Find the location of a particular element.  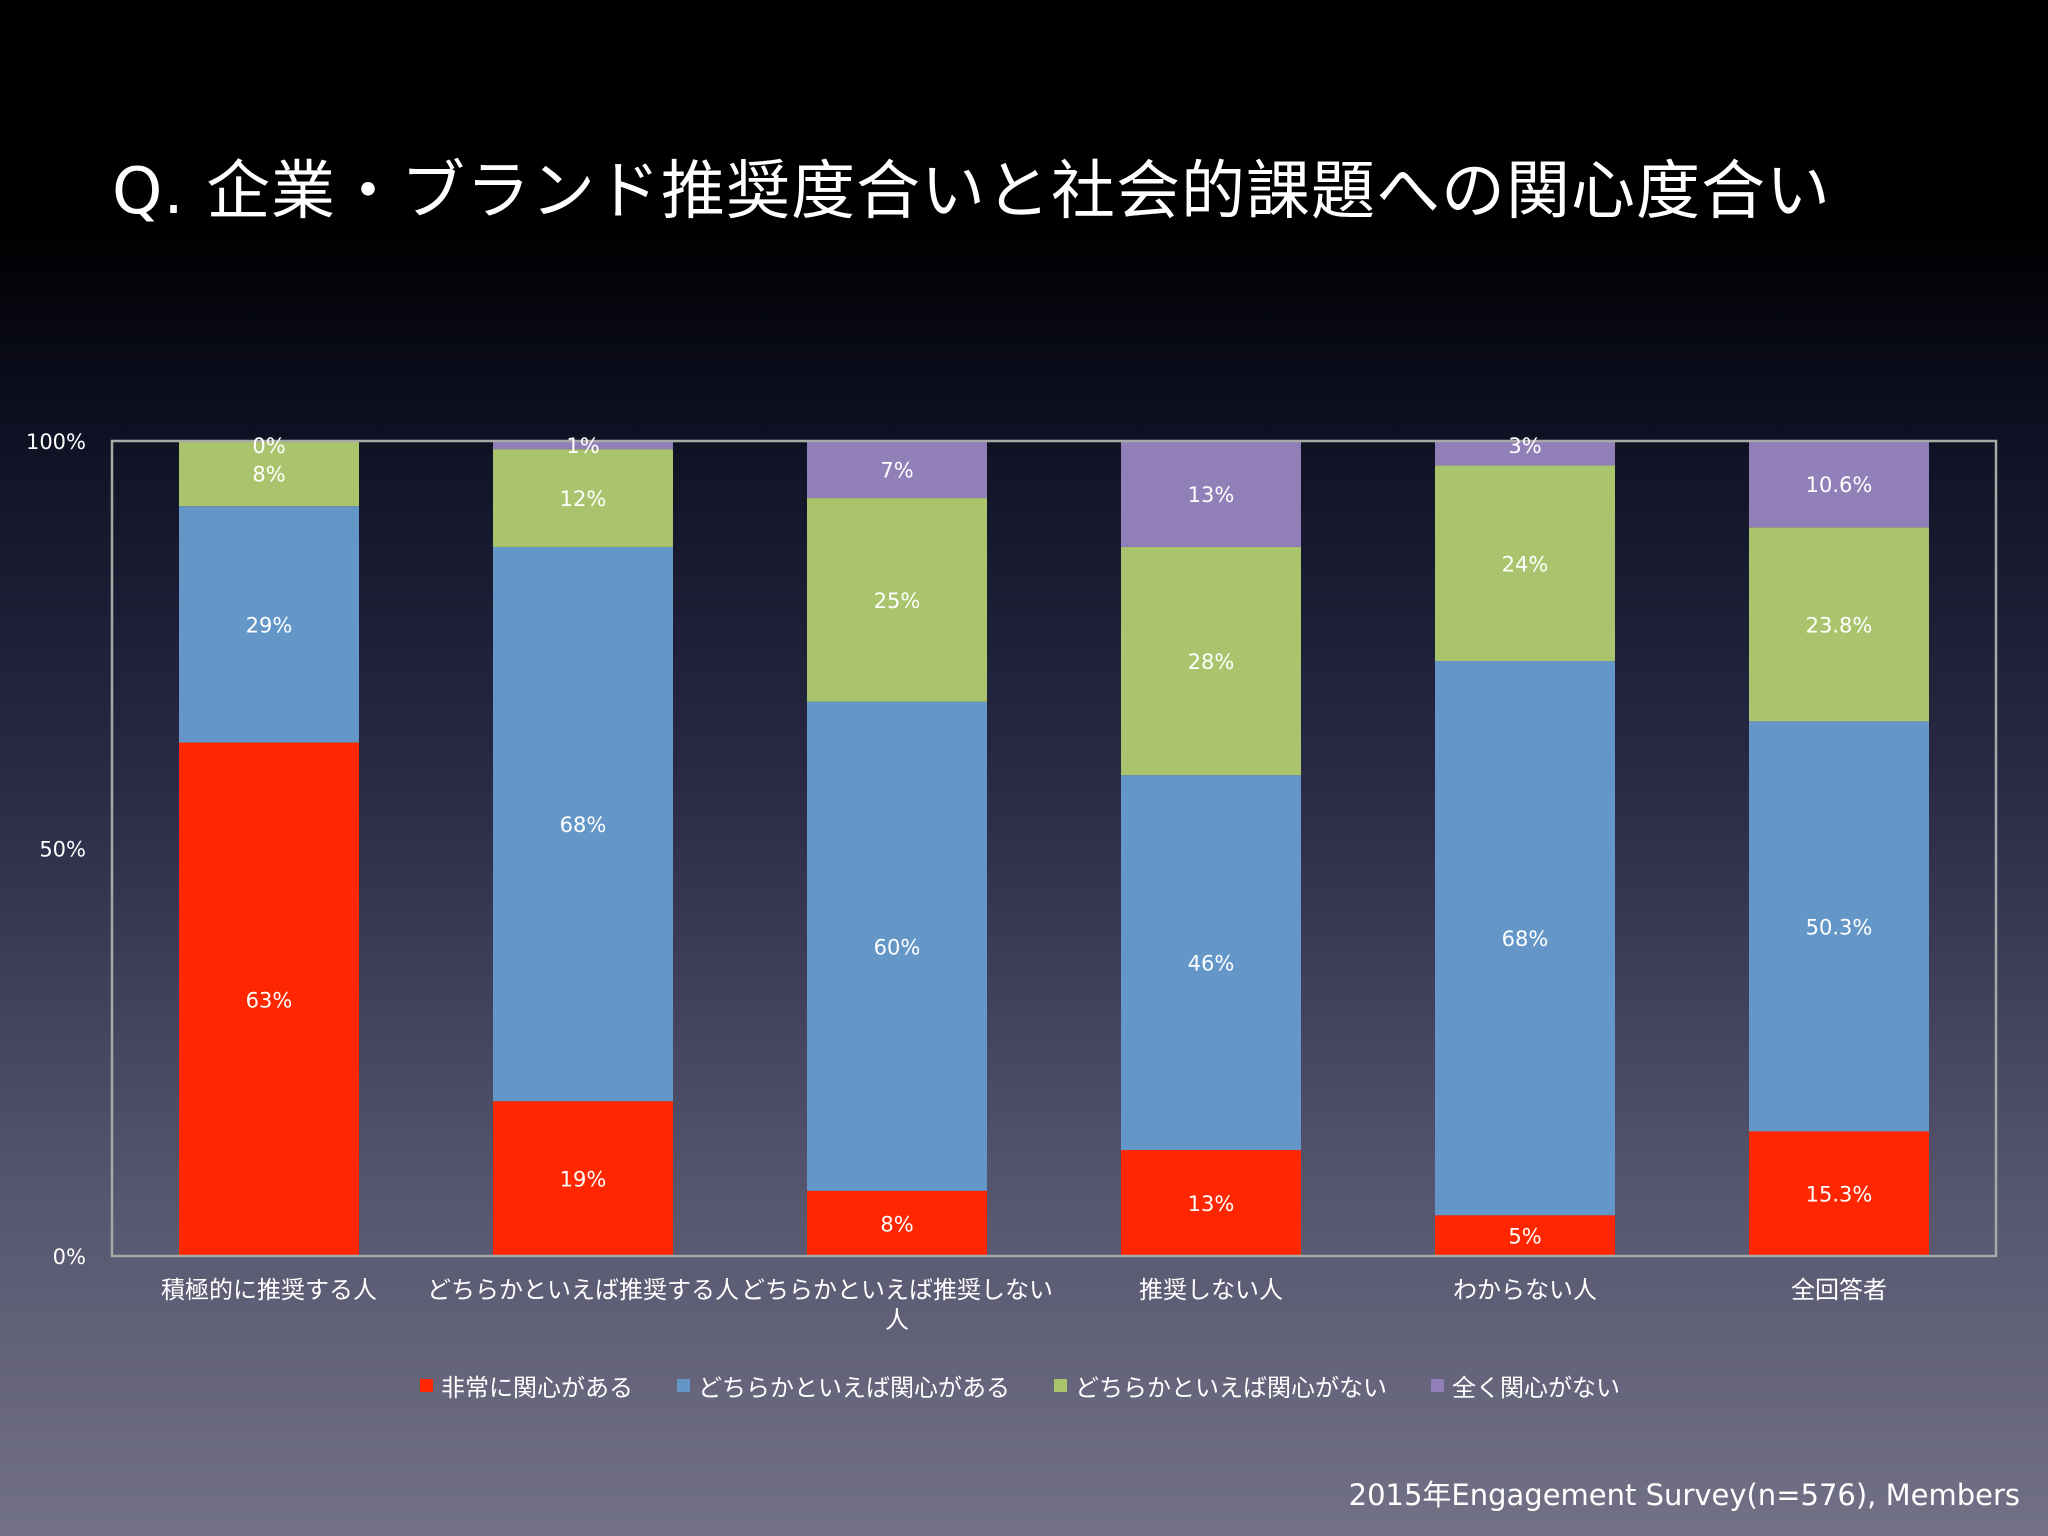

source-note: 2015年Engagement Survey(n=576), Members is located at coordinates (1684, 1495).